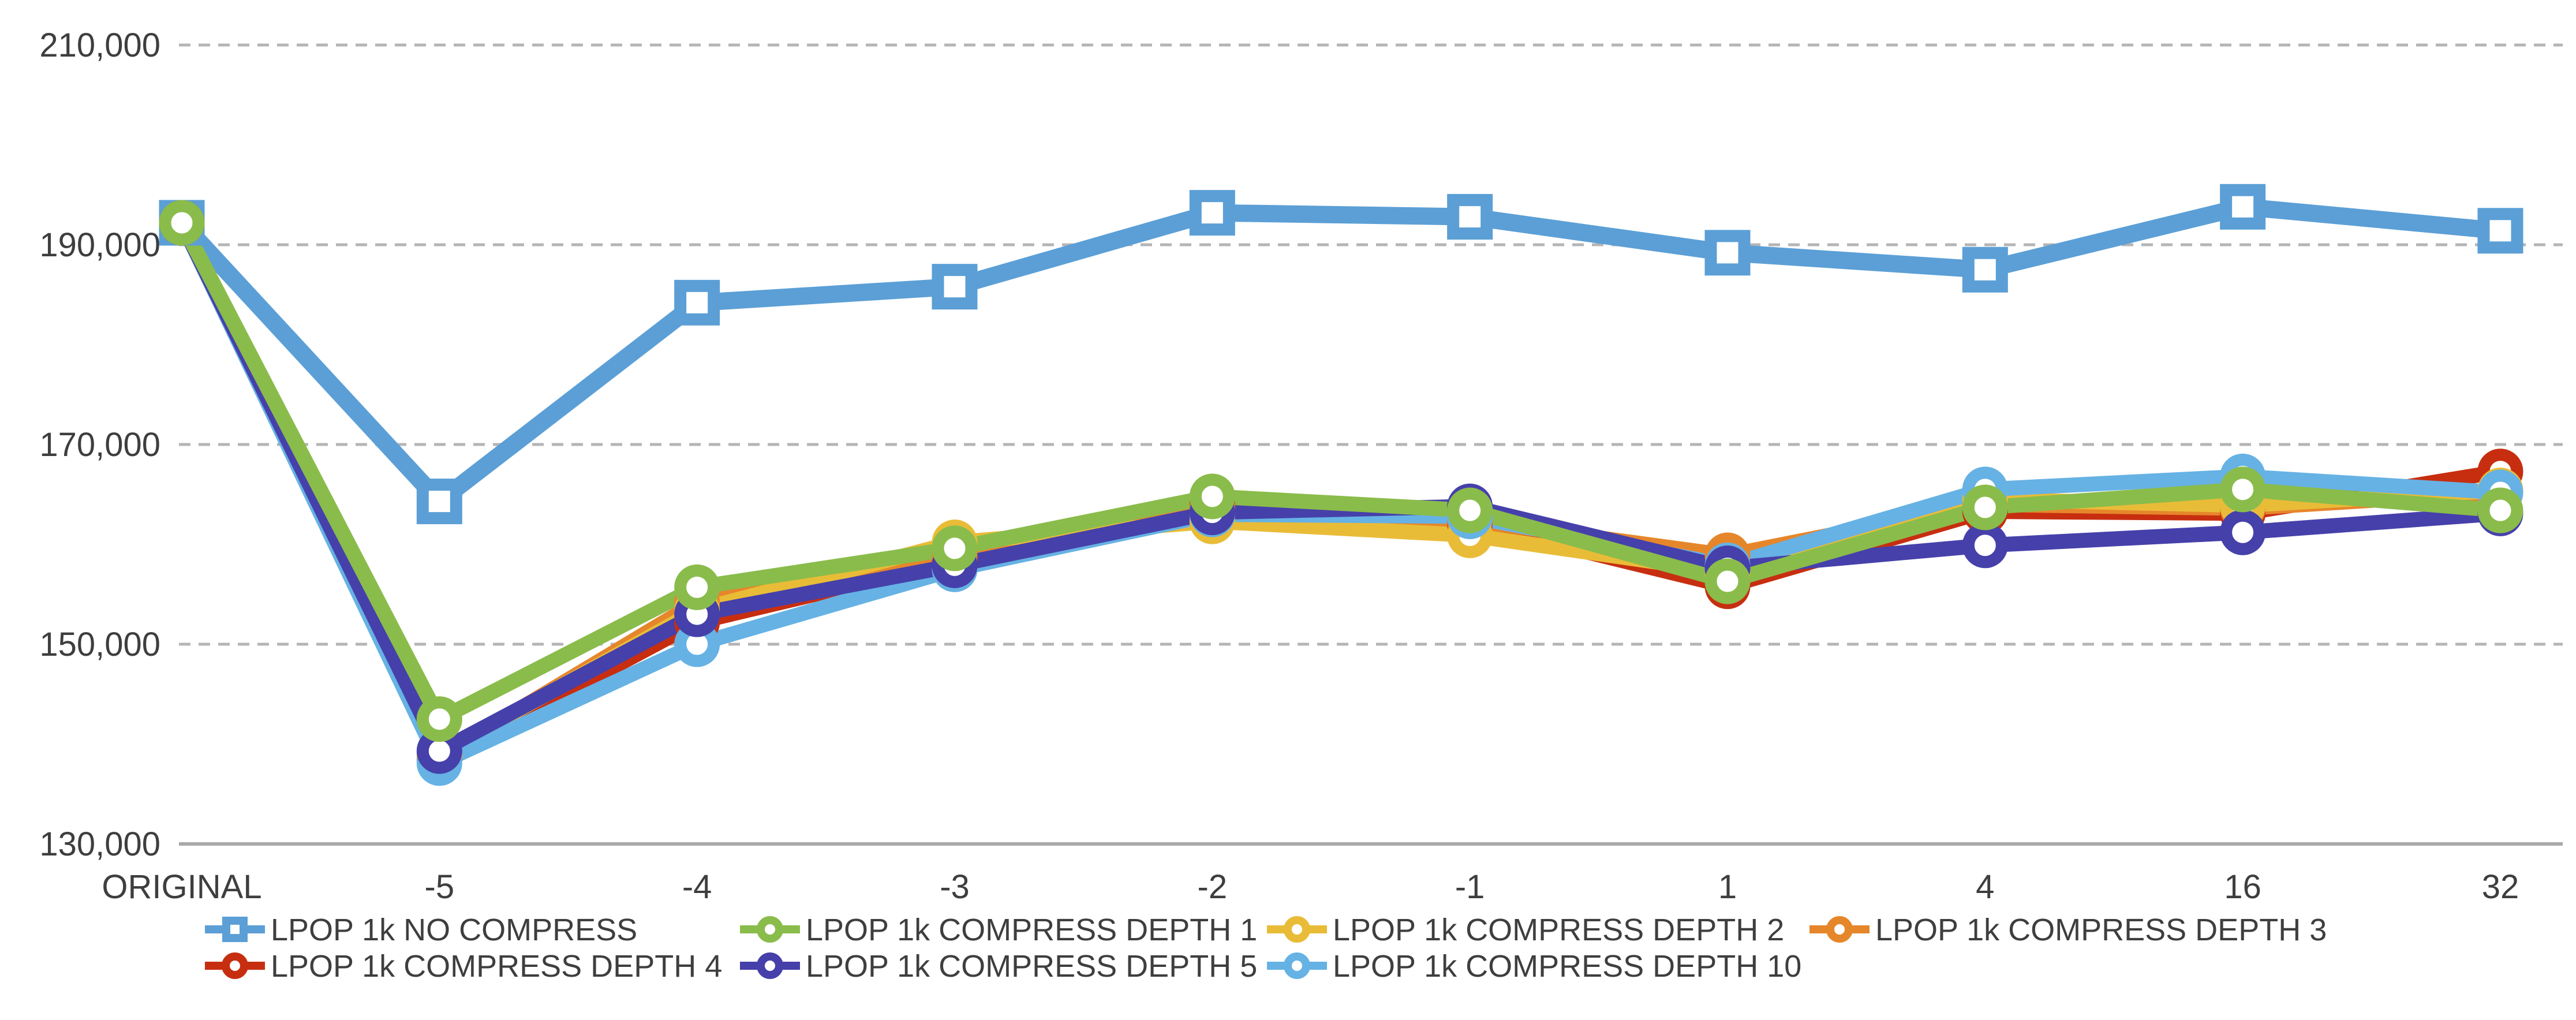 The image size is (2576, 1020). I want to click on legend-label: LPOP 1k COMPRESS DEPTH 5, so click(1031, 966).